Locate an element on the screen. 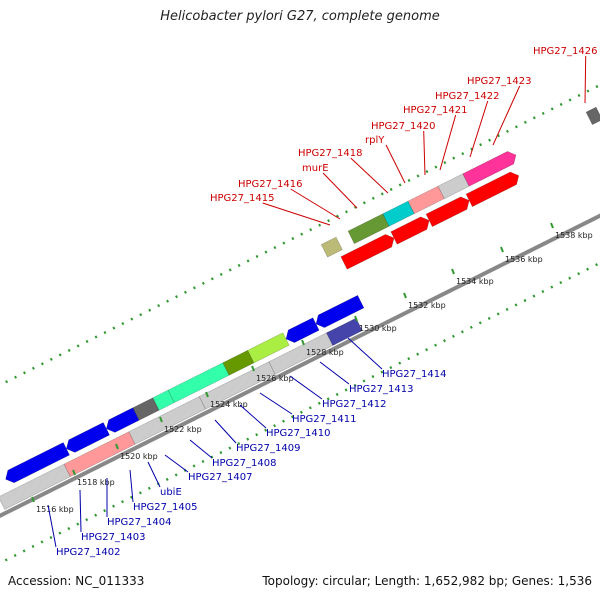  gene-label-rev: HPG27_1404 is located at coordinates (139, 522).